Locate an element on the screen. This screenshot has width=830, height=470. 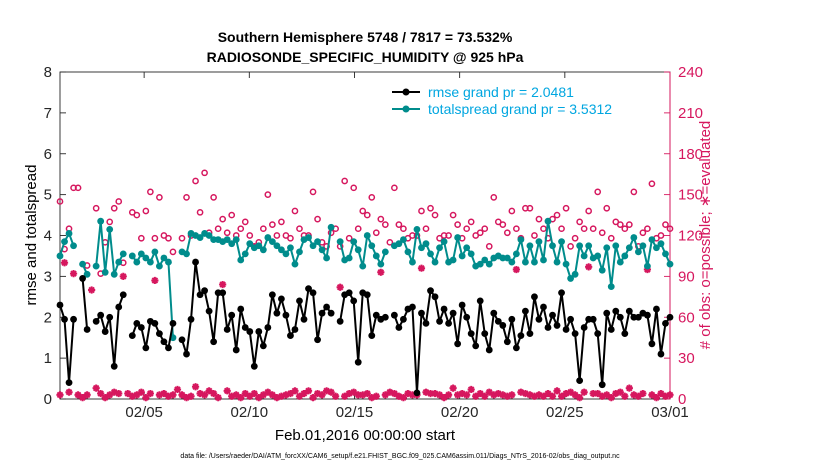
legend-spread-marker is located at coordinates (406, 109).